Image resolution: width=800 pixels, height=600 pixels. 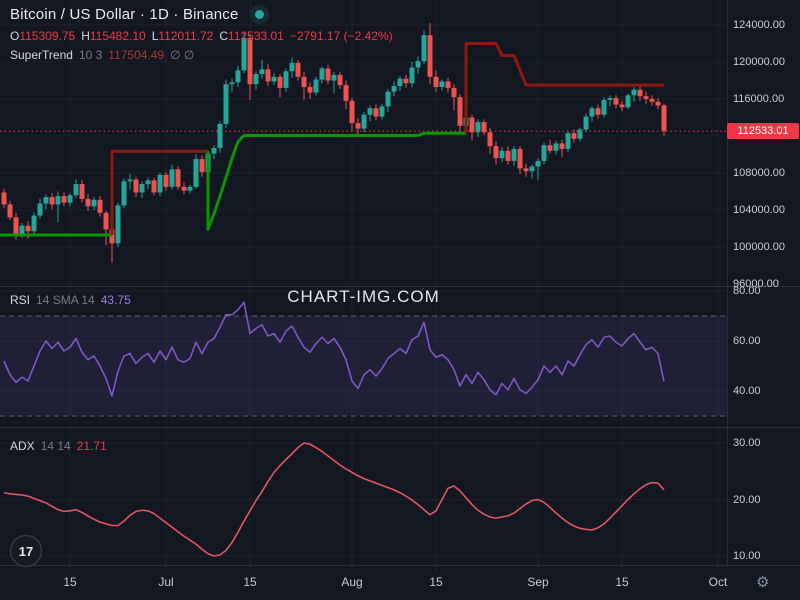 What do you see at coordinates (117, 36) in the screenshot?
I see `high-value: 115482.10` at bounding box center [117, 36].